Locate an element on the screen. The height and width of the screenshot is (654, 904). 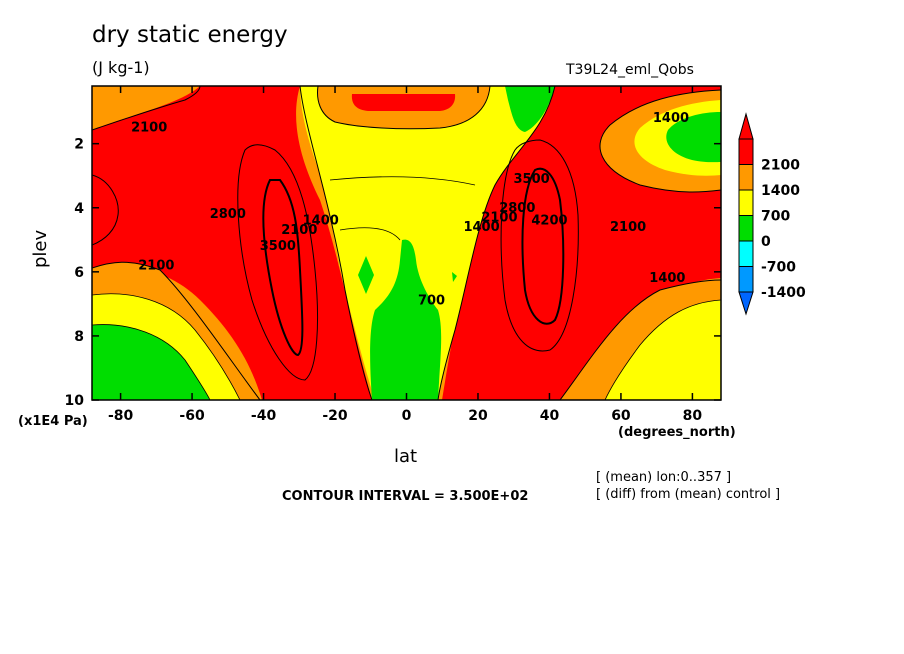
colorbar-top-arrow is located at coordinates (746, 126).